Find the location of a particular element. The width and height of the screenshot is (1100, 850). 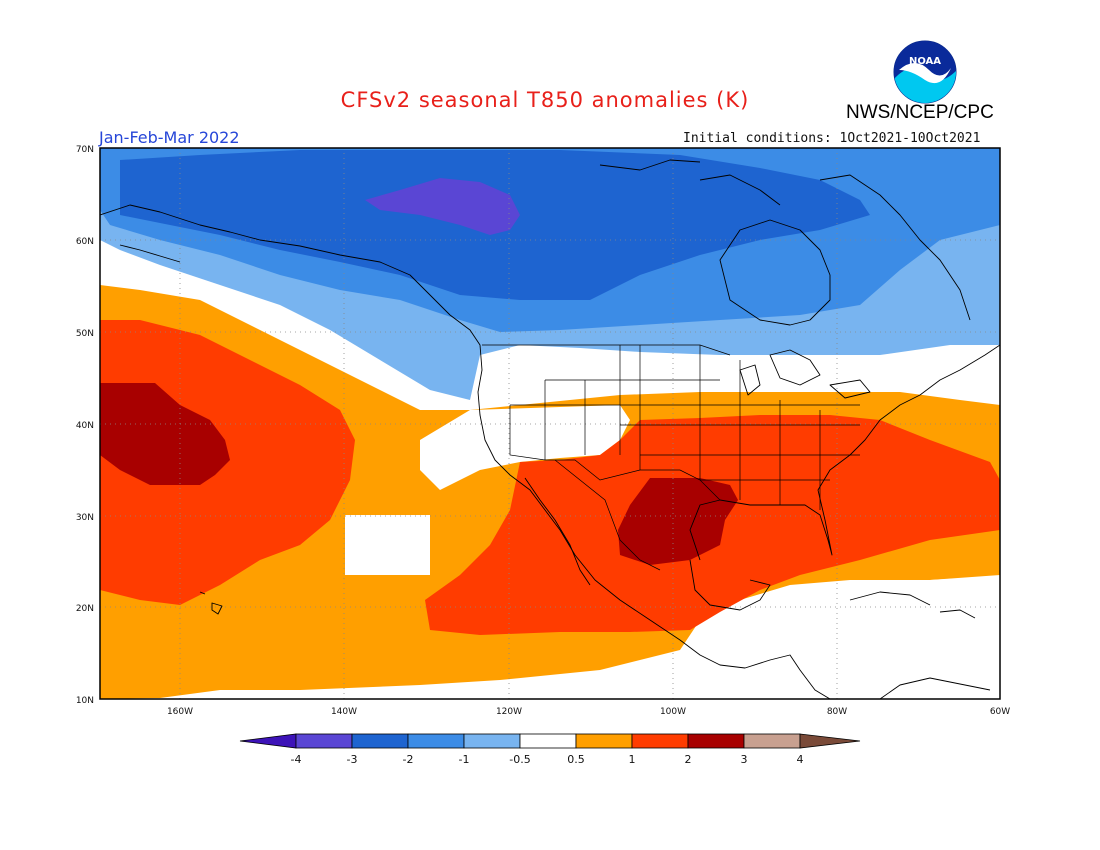

colorbar-label: 4 is located at coordinates (800, 759).